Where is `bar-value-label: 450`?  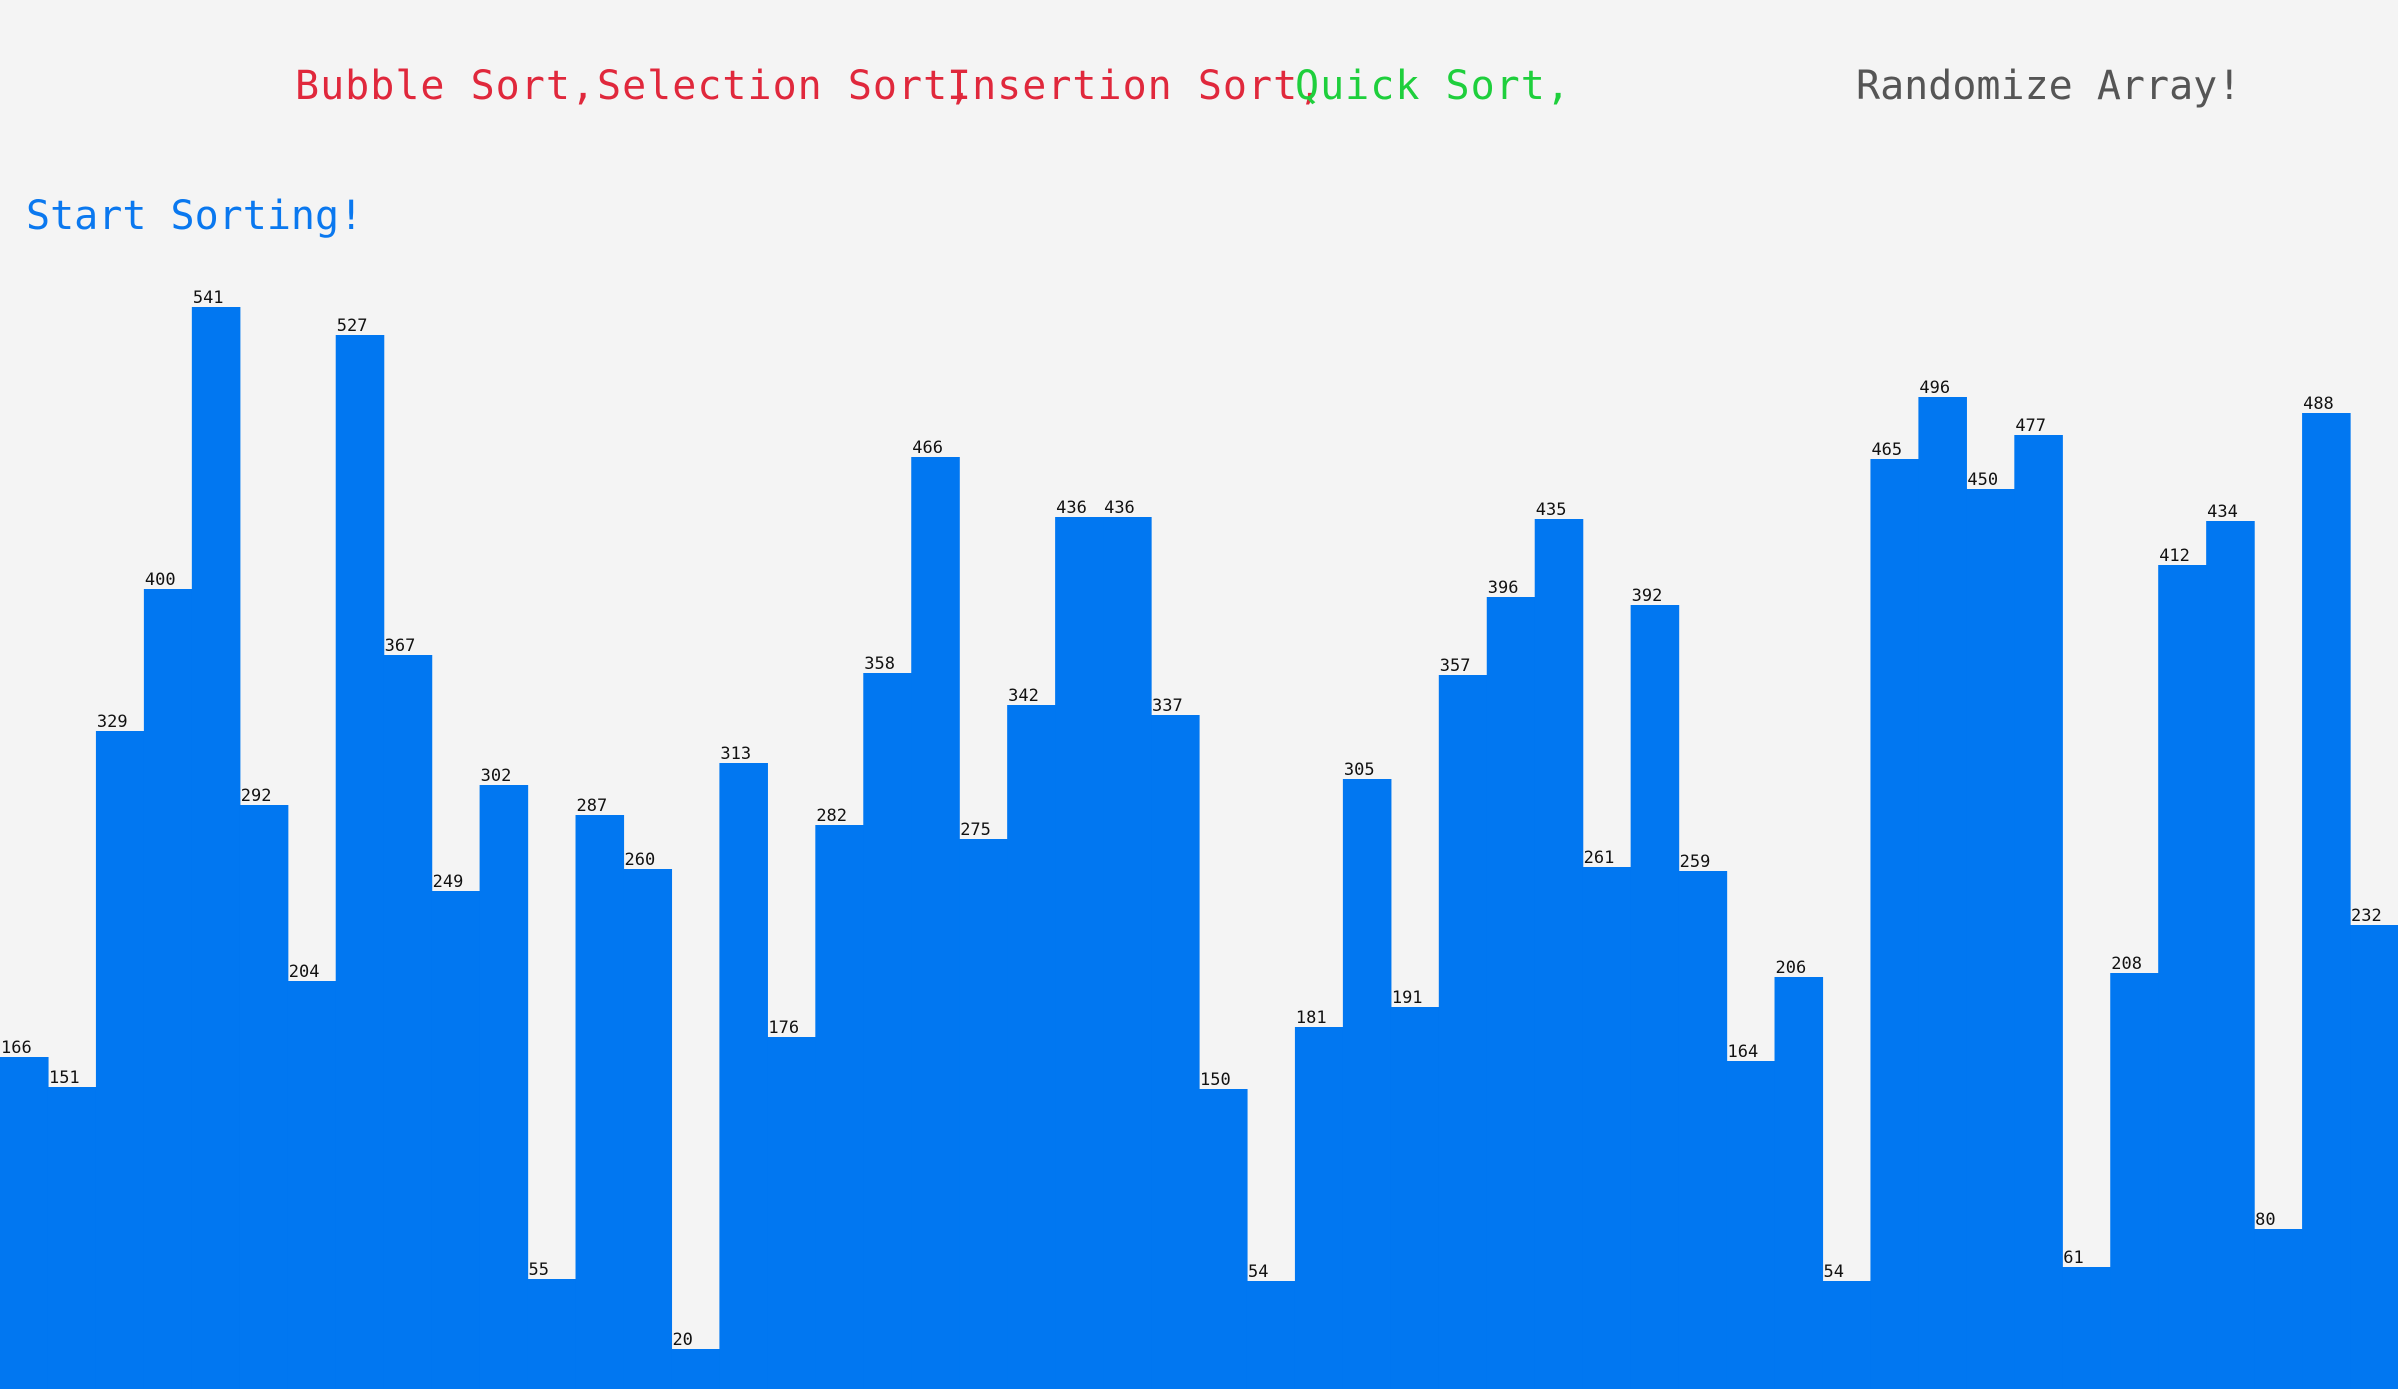
bar-value-label: 450 is located at coordinates (1982, 480).